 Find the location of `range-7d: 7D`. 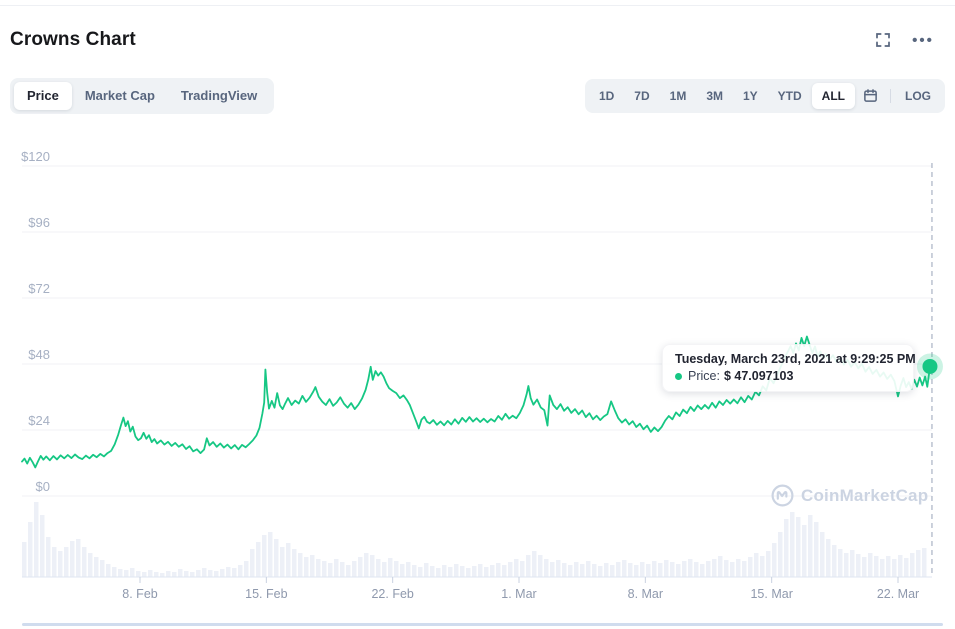

range-7d: 7D is located at coordinates (641, 96).